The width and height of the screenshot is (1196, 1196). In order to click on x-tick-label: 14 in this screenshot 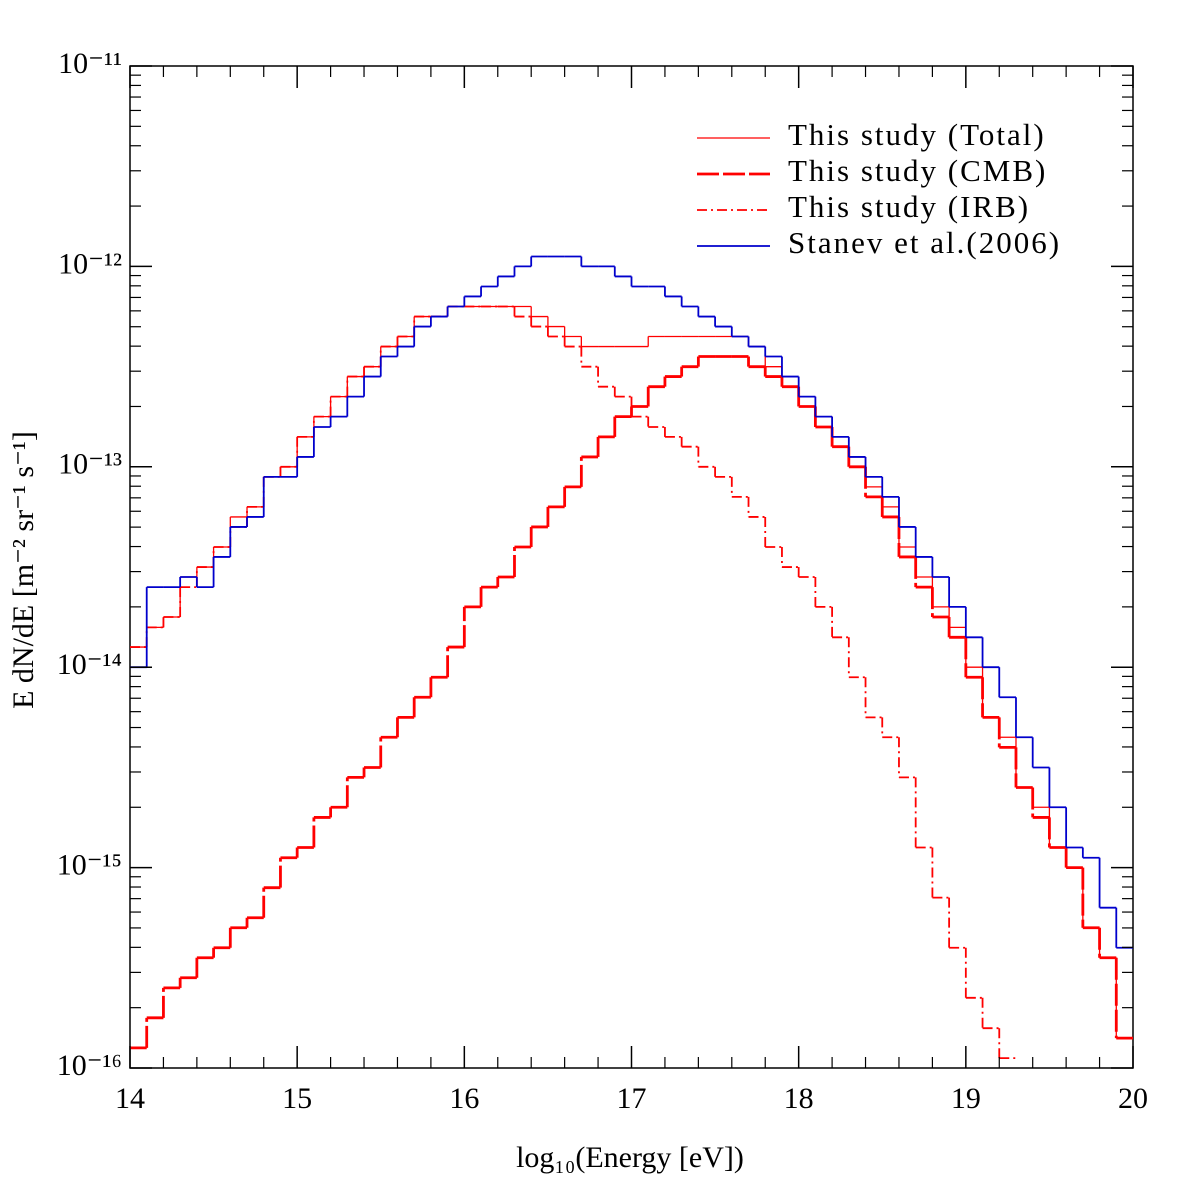, I will do `click(130, 1098)`.